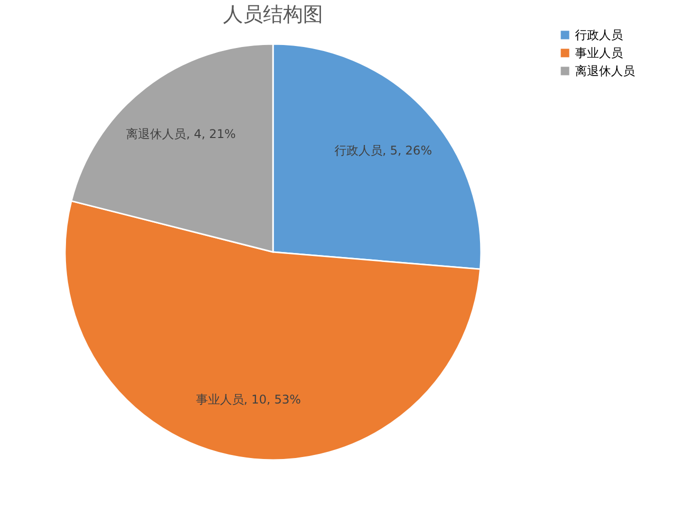 This screenshot has height=511, width=677. What do you see at coordinates (599, 53) in the screenshot?
I see `legend-label: 事业人员` at bounding box center [599, 53].